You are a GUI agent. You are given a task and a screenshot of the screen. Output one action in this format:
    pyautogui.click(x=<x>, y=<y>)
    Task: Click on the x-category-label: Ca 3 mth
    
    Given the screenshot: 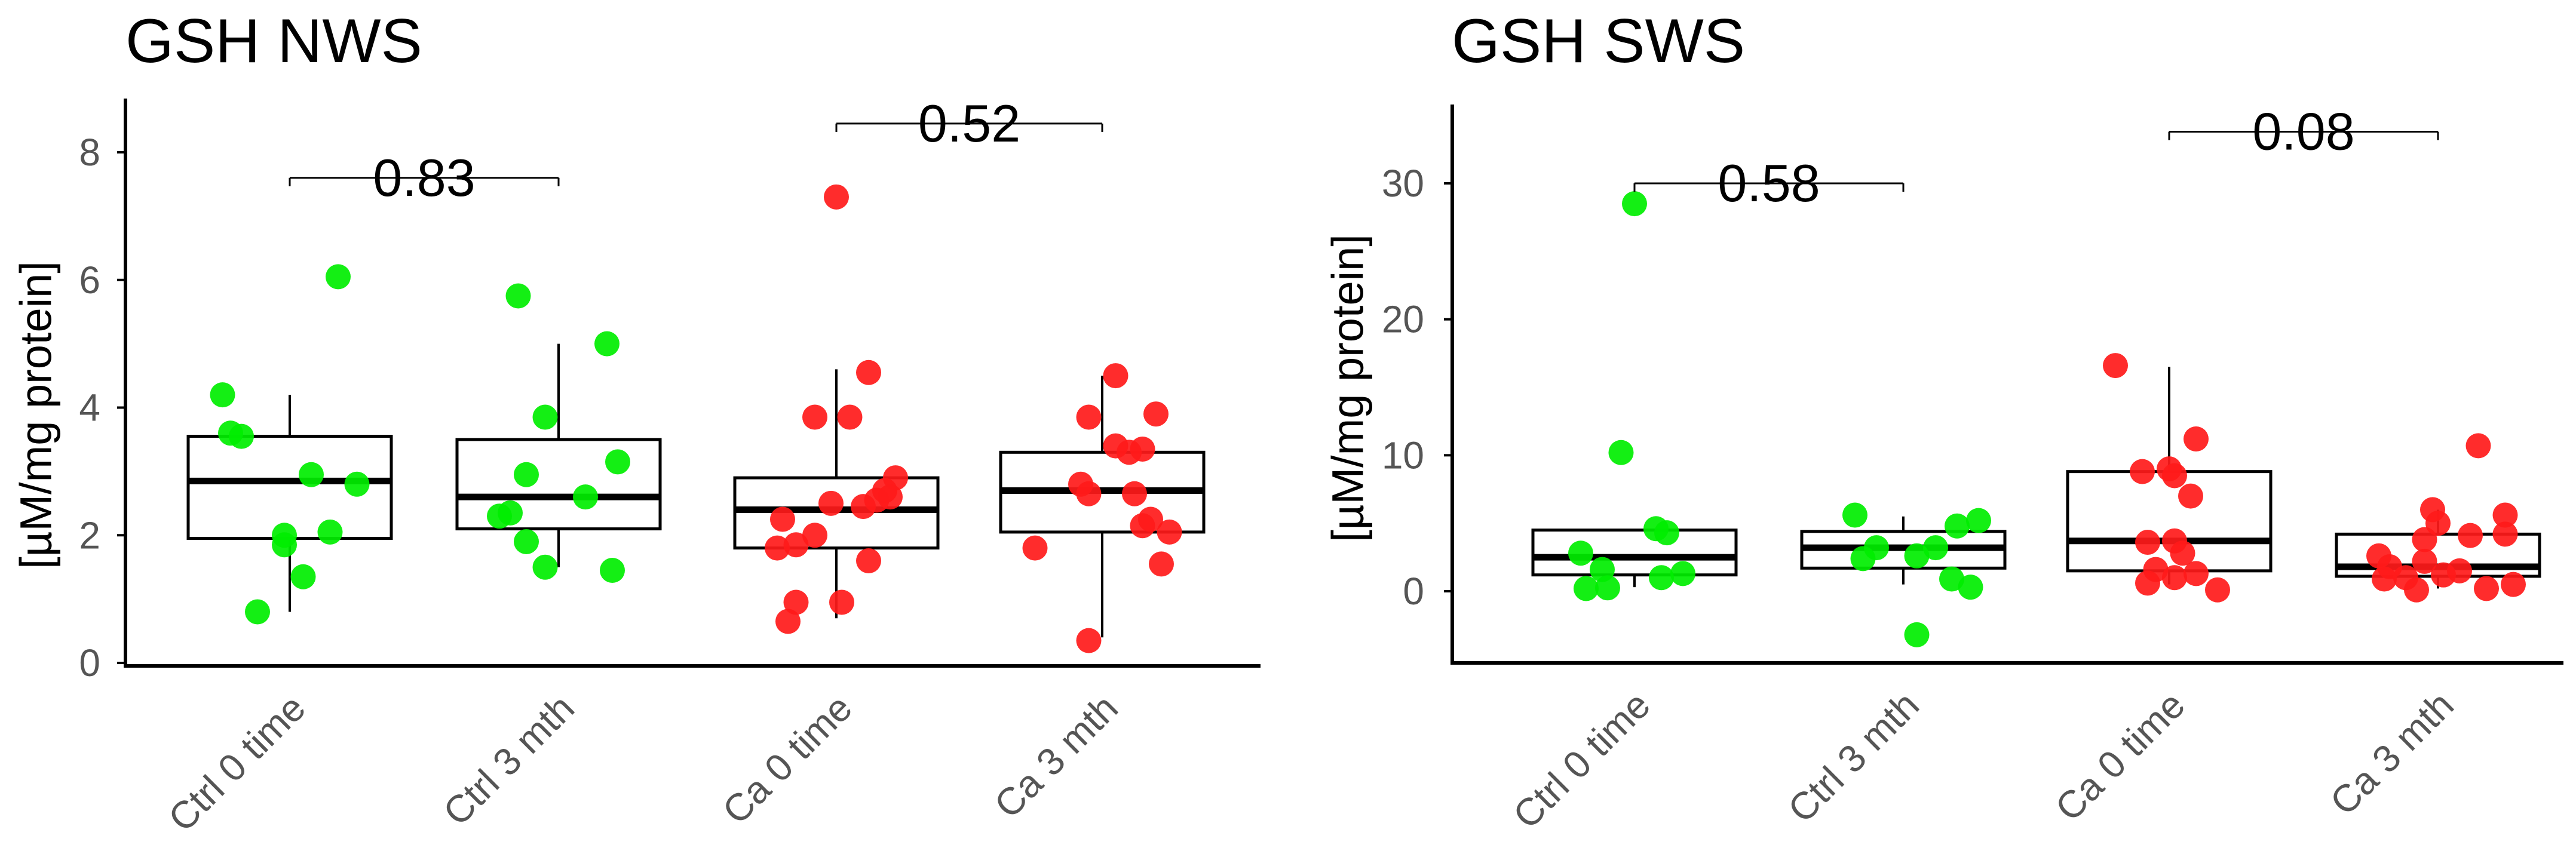 What is the action you would take?
    pyautogui.click(x=2392, y=753)
    